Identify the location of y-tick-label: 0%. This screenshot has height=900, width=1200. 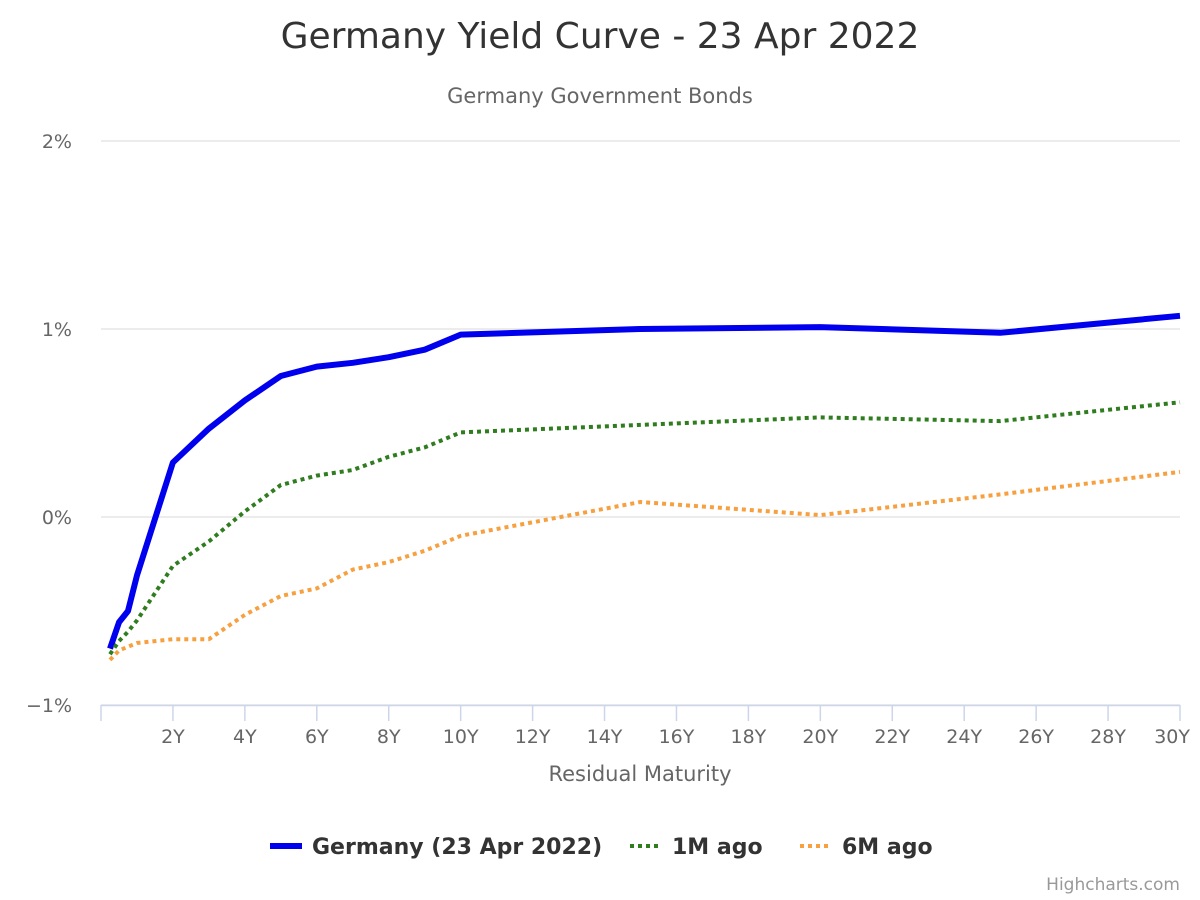
(57, 518).